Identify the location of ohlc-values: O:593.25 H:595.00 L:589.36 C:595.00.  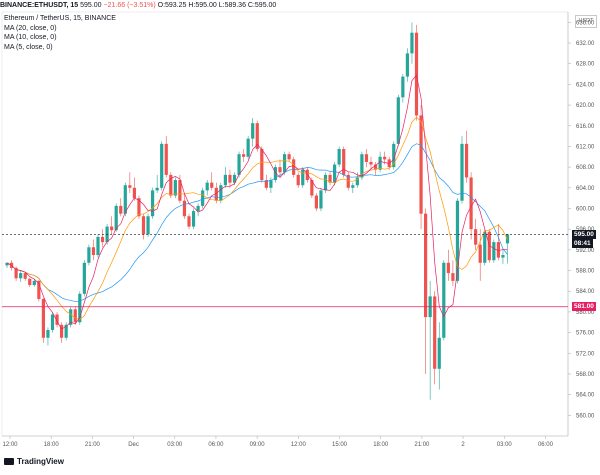
(217, 5).